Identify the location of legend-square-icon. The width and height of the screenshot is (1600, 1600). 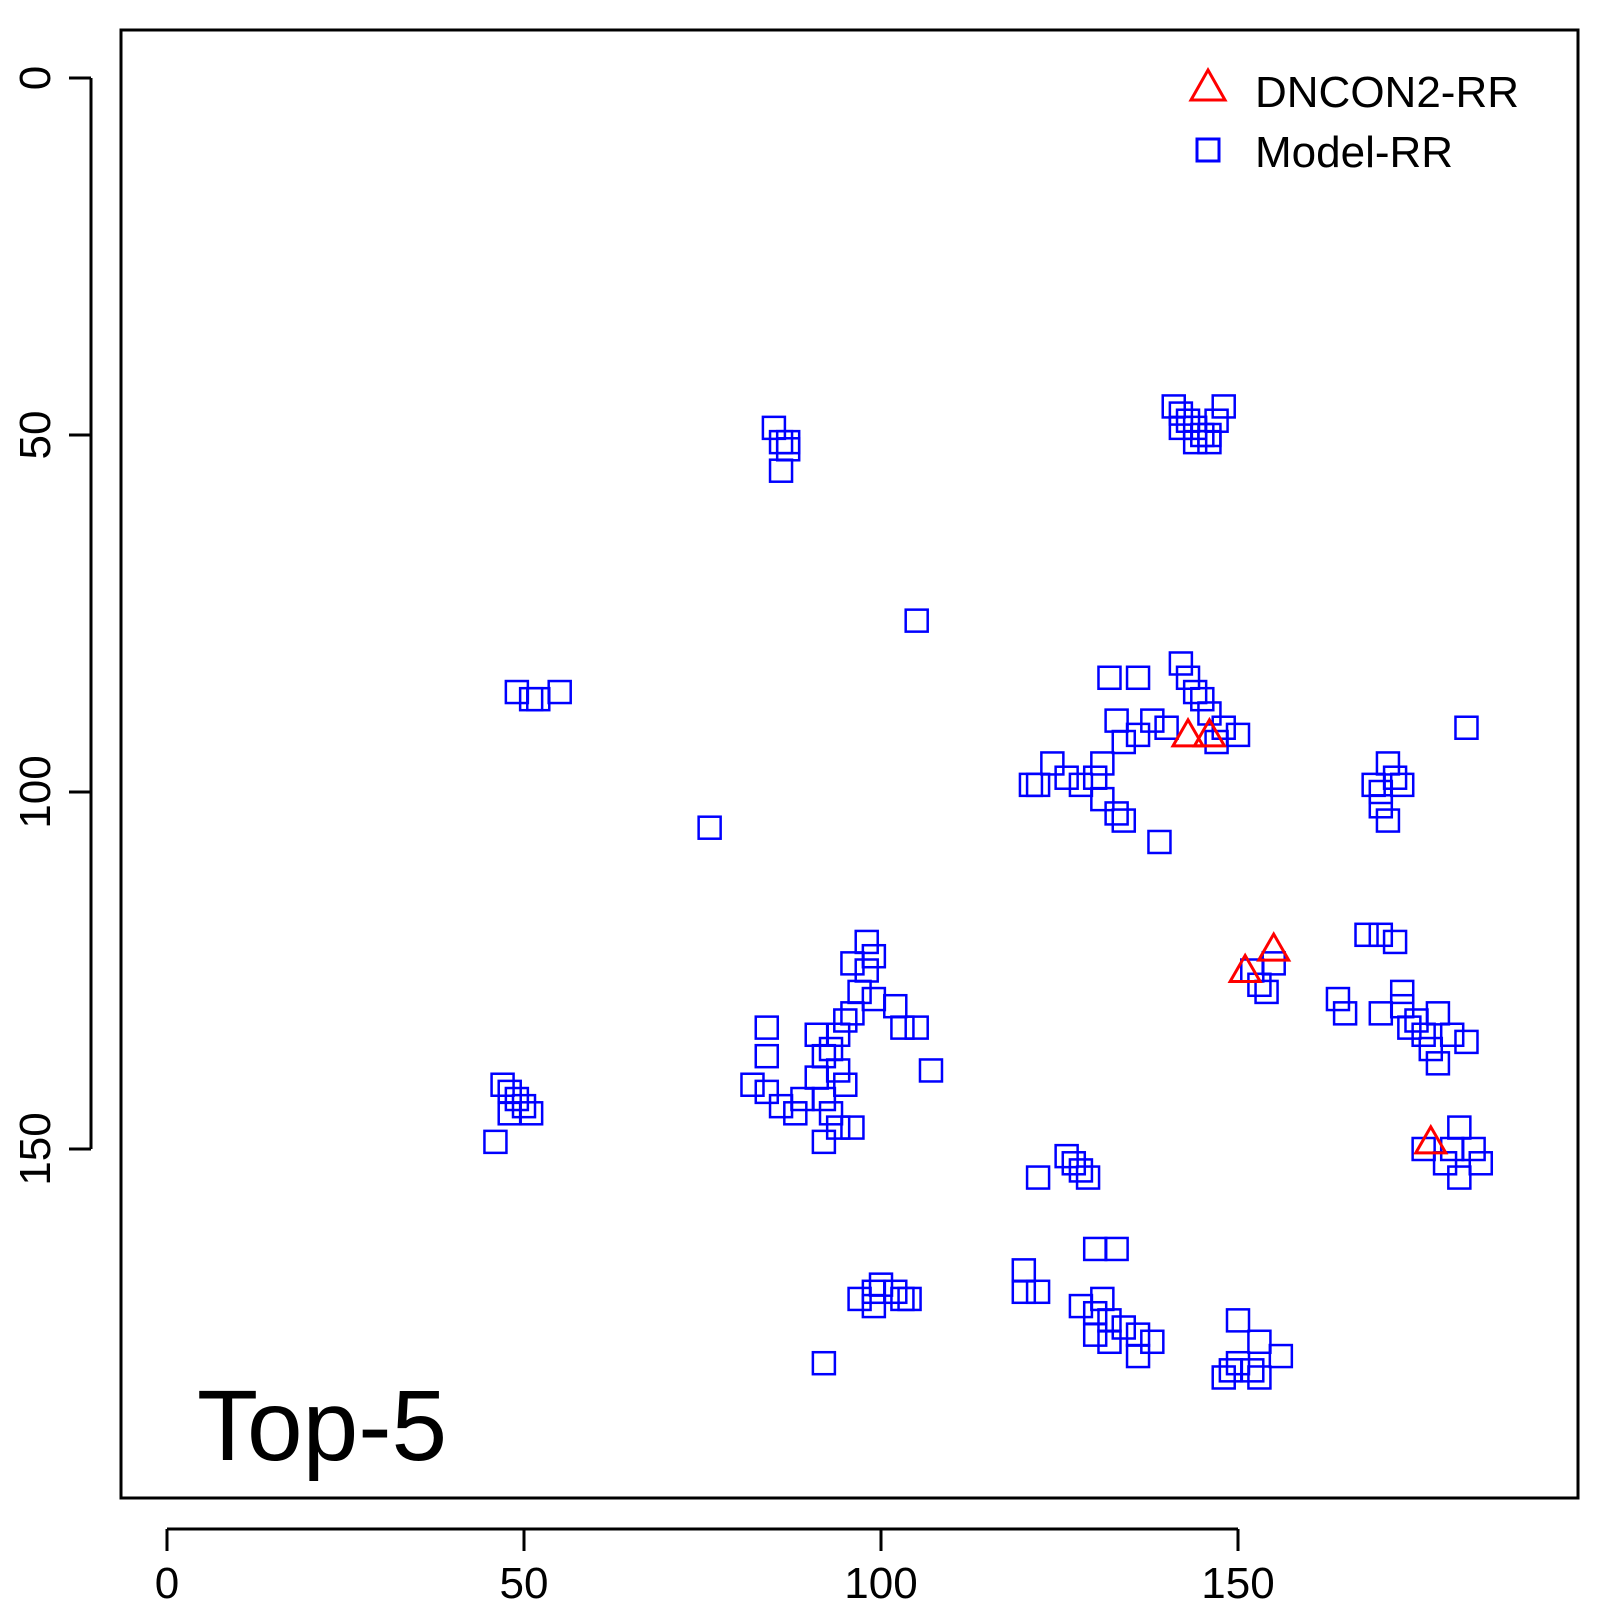
(1208, 150).